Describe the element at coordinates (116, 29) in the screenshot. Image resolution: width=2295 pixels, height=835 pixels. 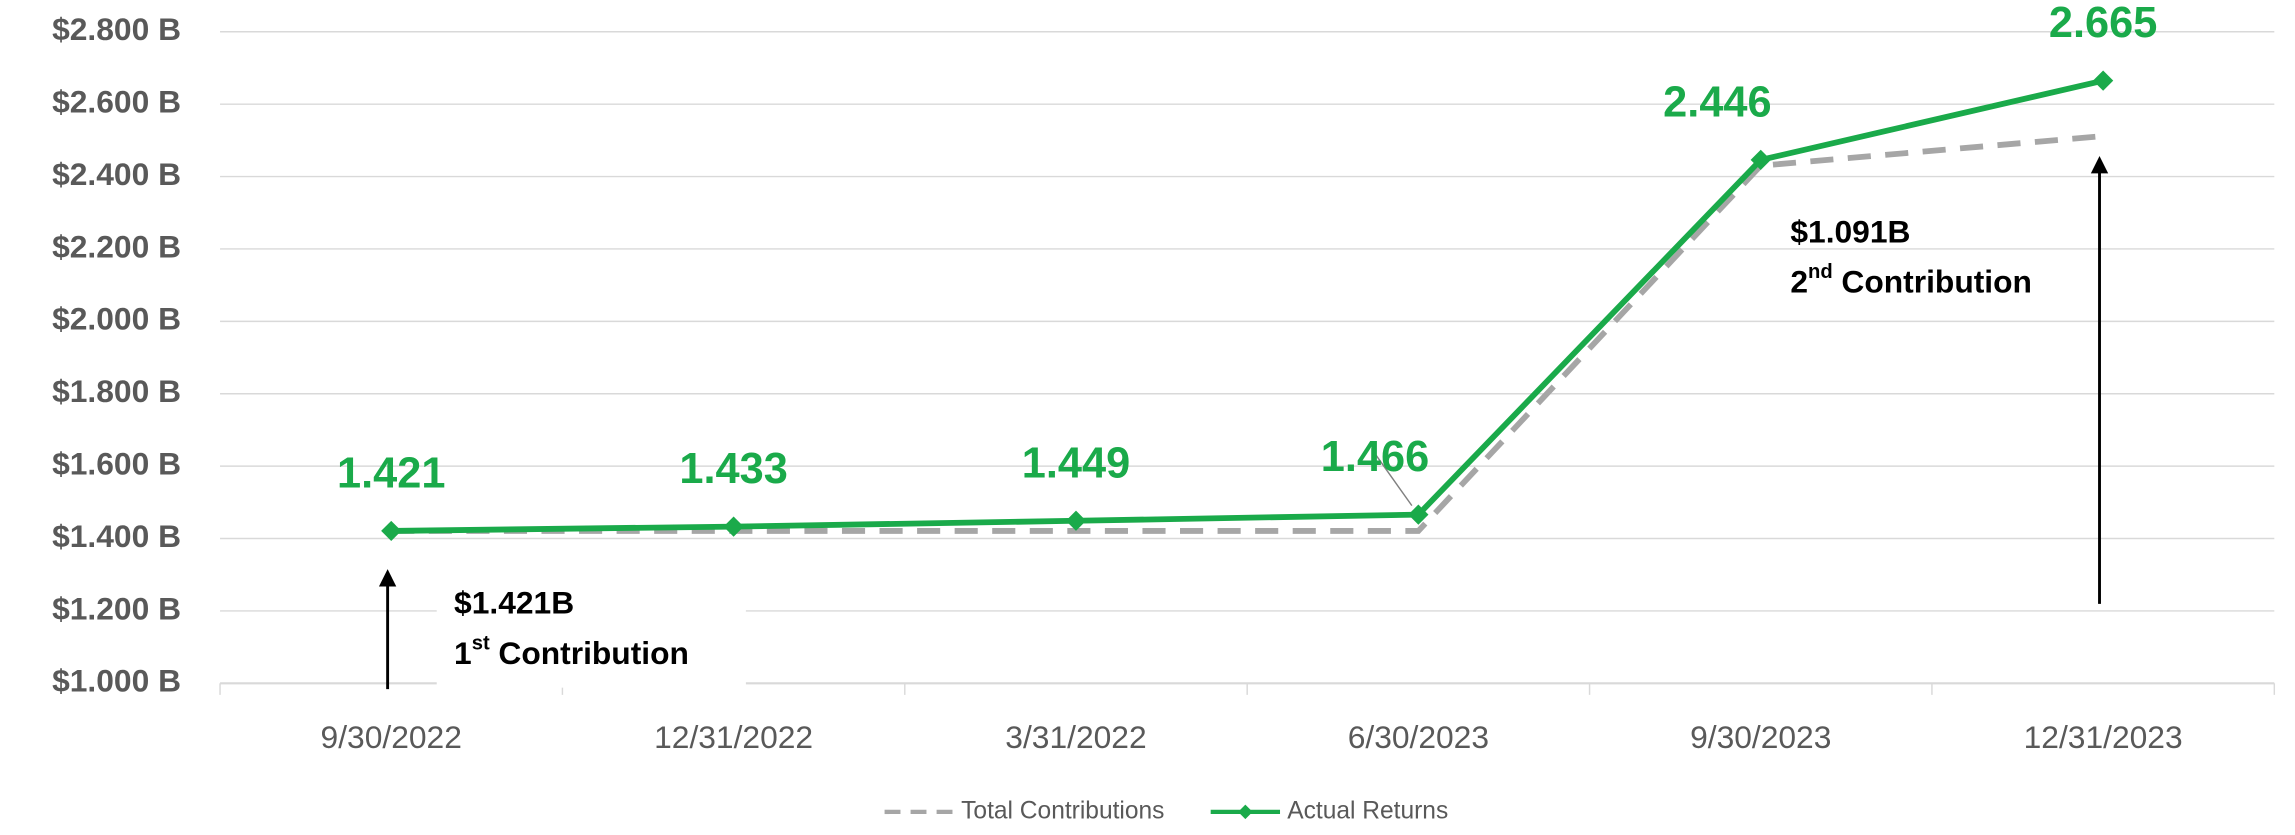
I see `y-tick-label: $2.800 B` at that location.